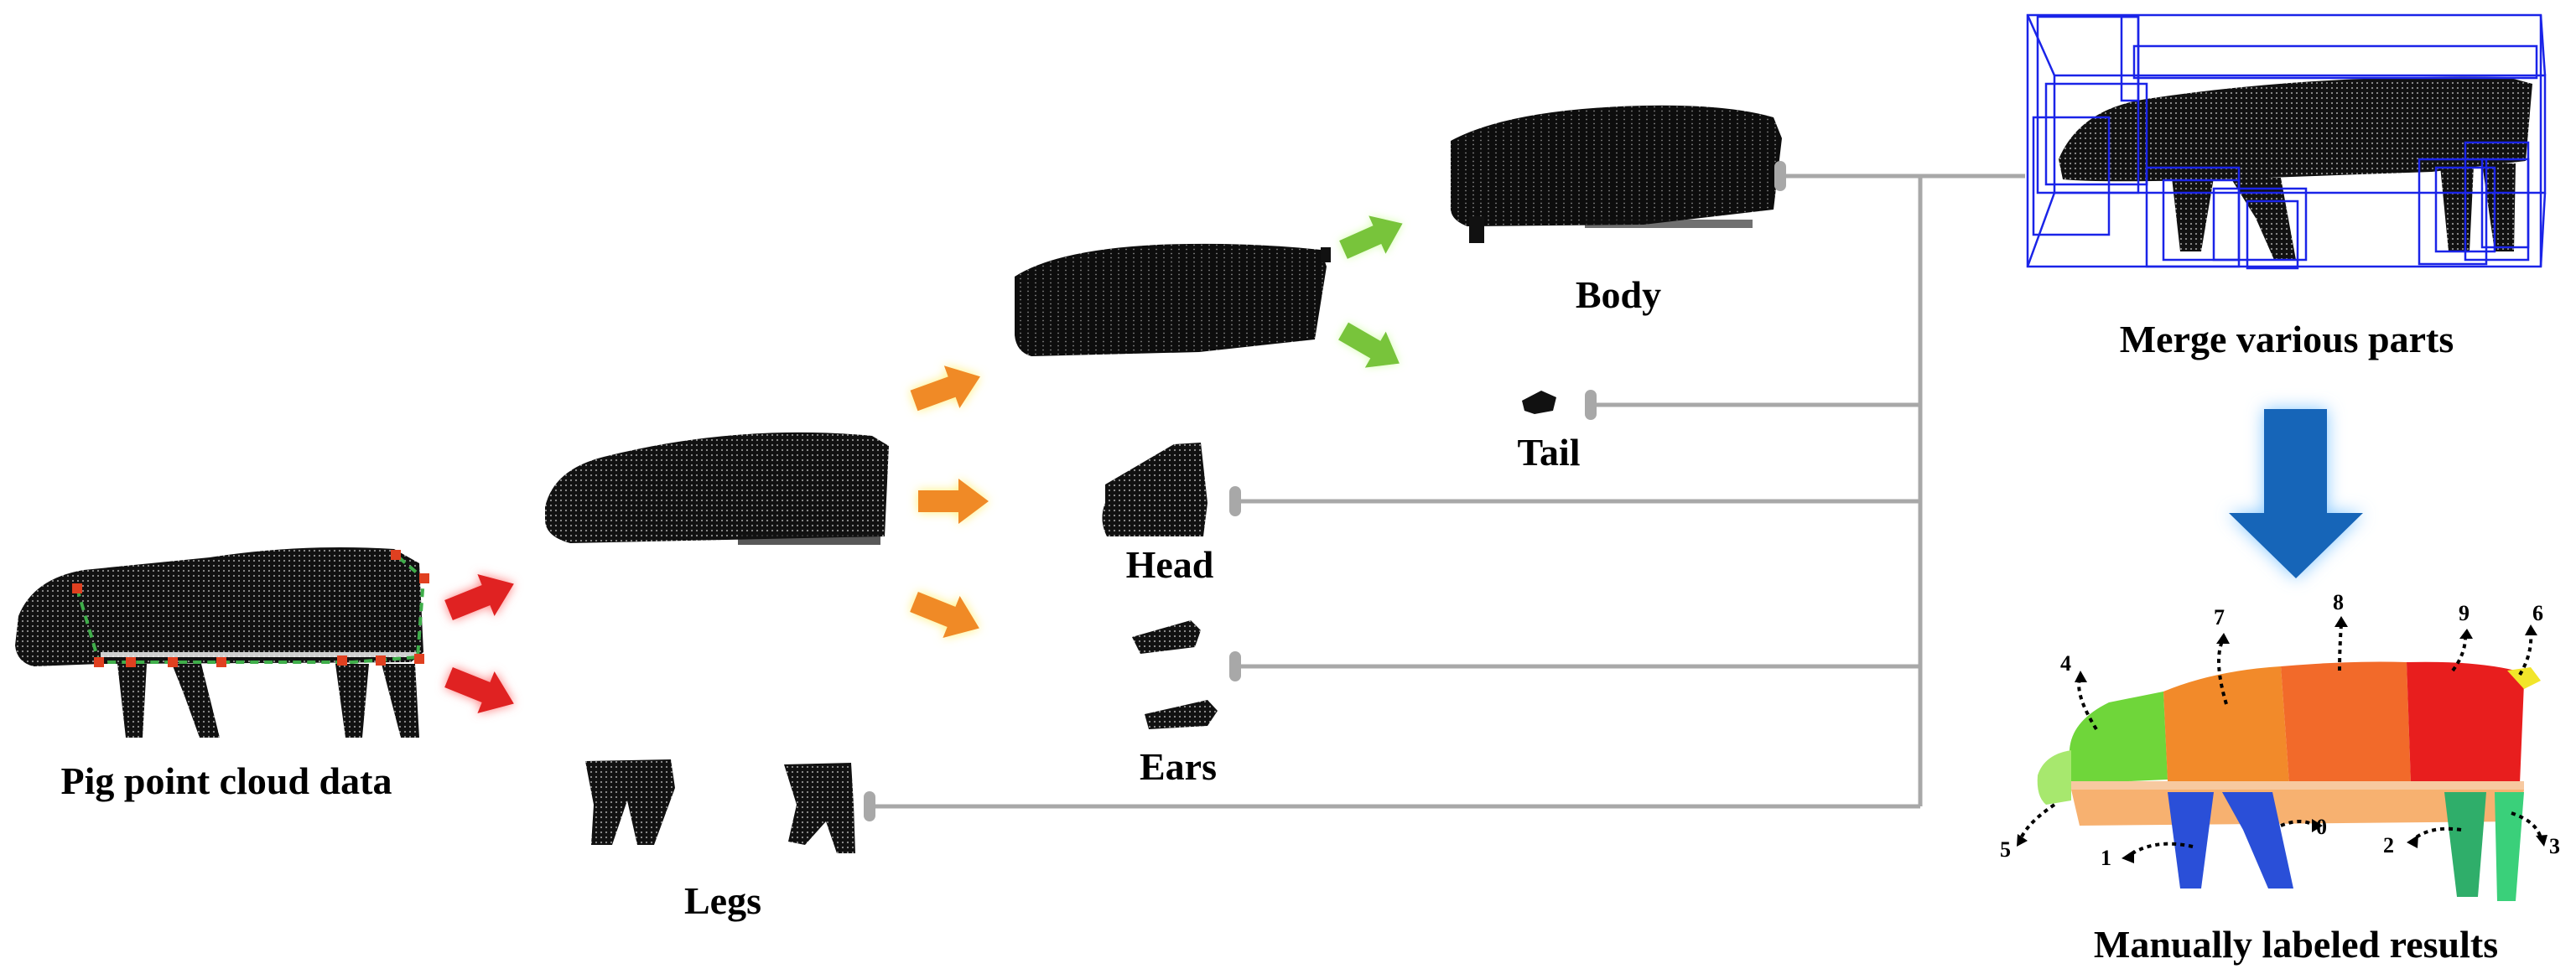  I want to click on legs-label: Legs, so click(722, 900).